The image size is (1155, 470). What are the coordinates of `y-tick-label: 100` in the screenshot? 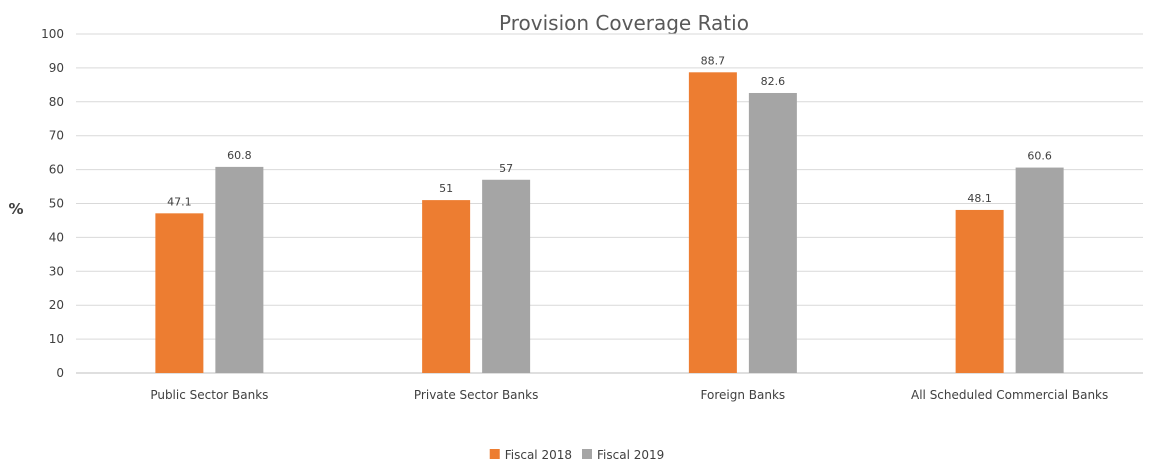 It's located at (52, 34).